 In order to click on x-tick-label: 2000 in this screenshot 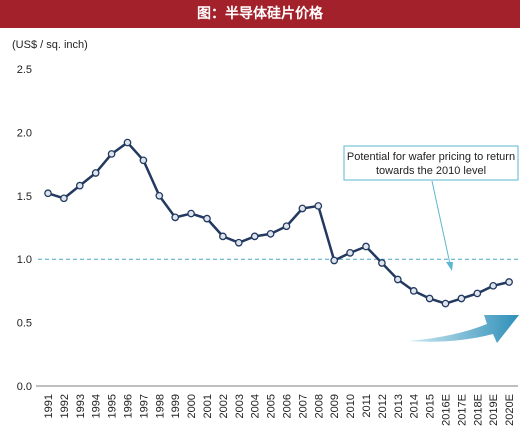, I will do `click(192, 406)`.